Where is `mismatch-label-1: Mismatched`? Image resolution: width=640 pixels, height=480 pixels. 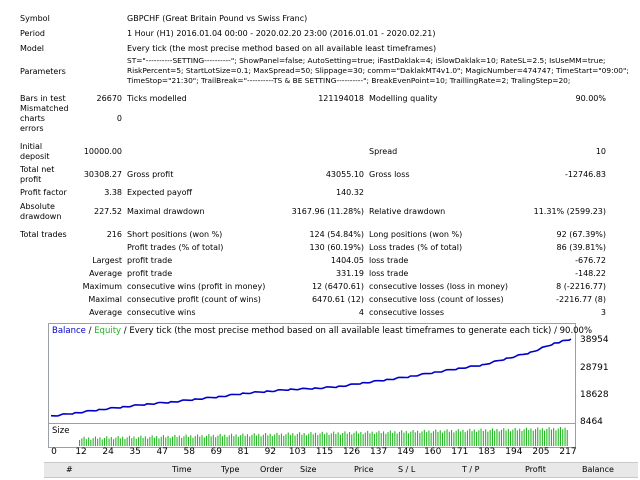
mismatch-label-1: Mismatched is located at coordinates (44, 108).